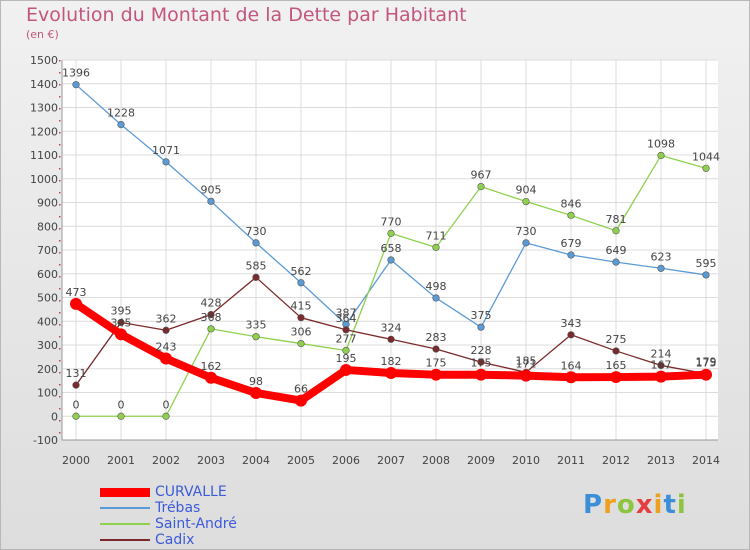 The height and width of the screenshot is (550, 750). What do you see at coordinates (44, 84) in the screenshot?
I see `y-tick-label: 1400` at bounding box center [44, 84].